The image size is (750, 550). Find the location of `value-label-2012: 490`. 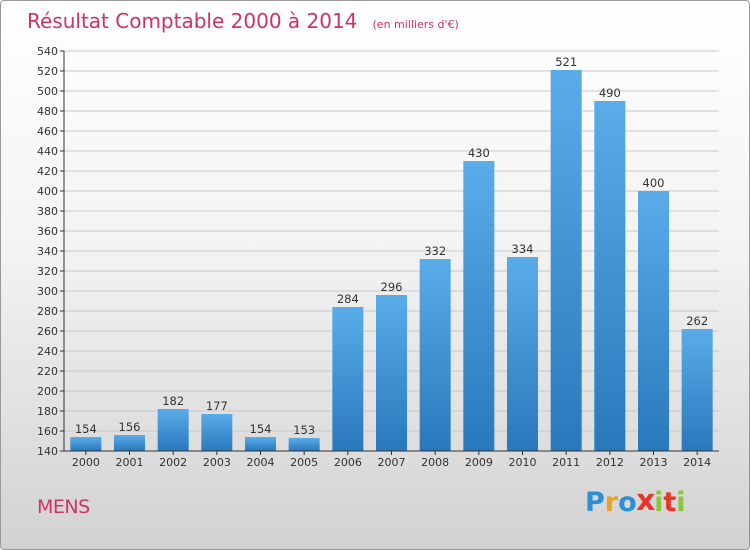

value-label-2012: 490 is located at coordinates (610, 93).